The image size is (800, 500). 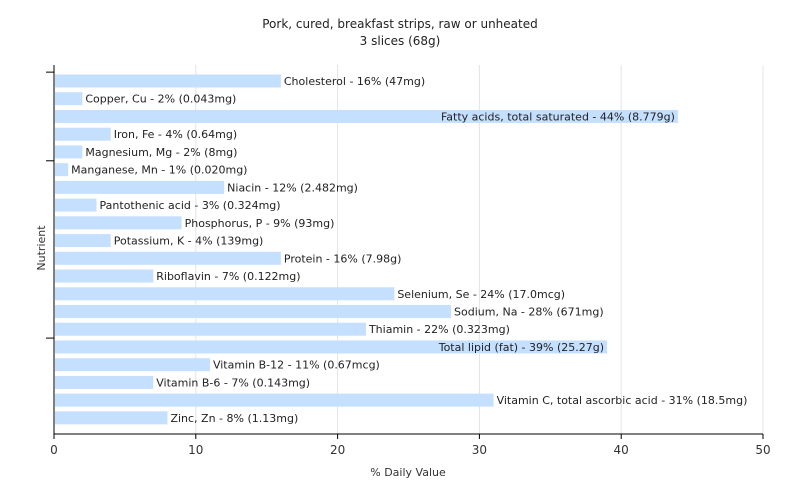 I want to click on bar-label-5: Manganese, Mn - 1% (0.020mg), so click(x=159, y=170).